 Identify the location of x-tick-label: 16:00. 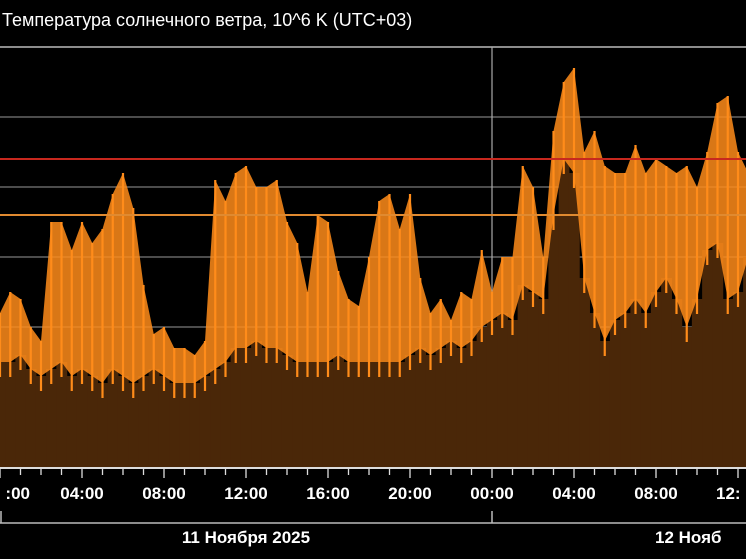
(327, 493).